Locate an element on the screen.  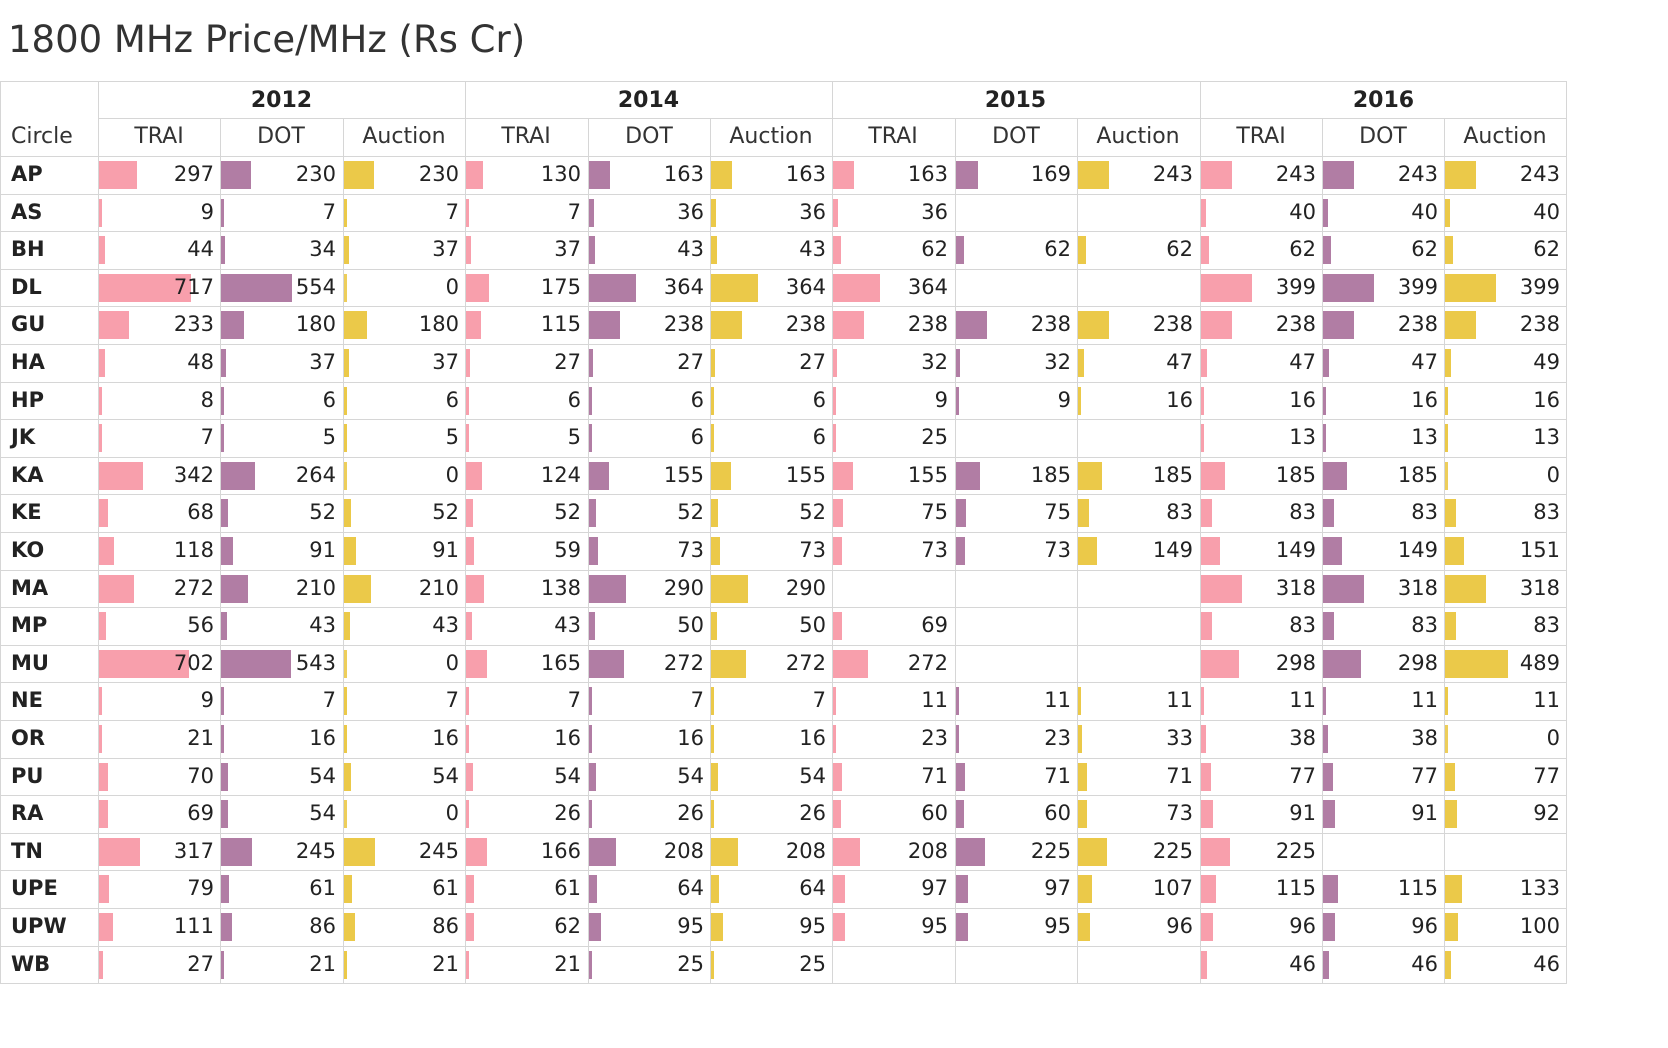
value-ka-auction: 0 is located at coordinates (1553, 475).